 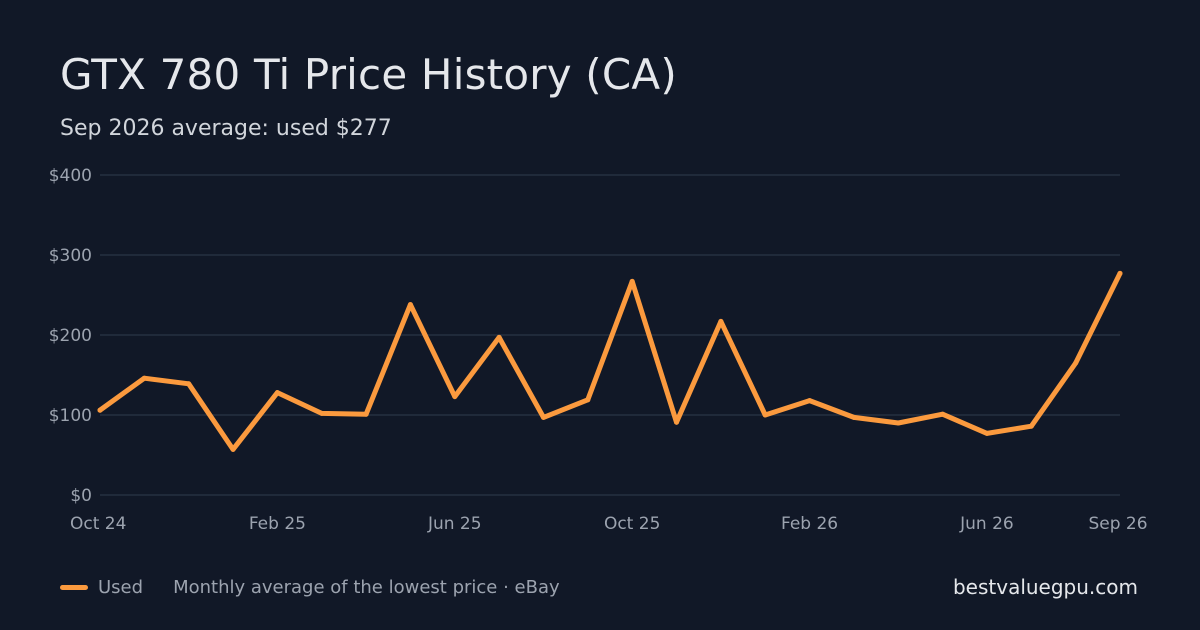 I want to click on site-link: bestvaluegpu.com, so click(x=1045, y=587).